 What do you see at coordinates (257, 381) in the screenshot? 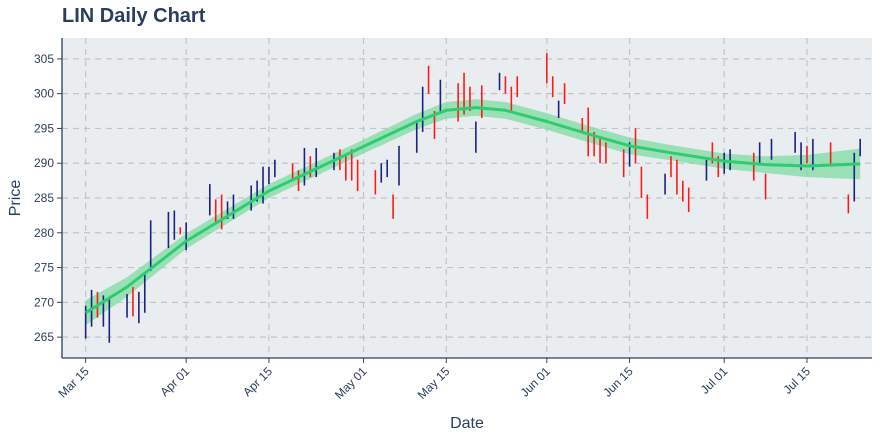
I see `x-tick-label: Apr 15` at bounding box center [257, 381].